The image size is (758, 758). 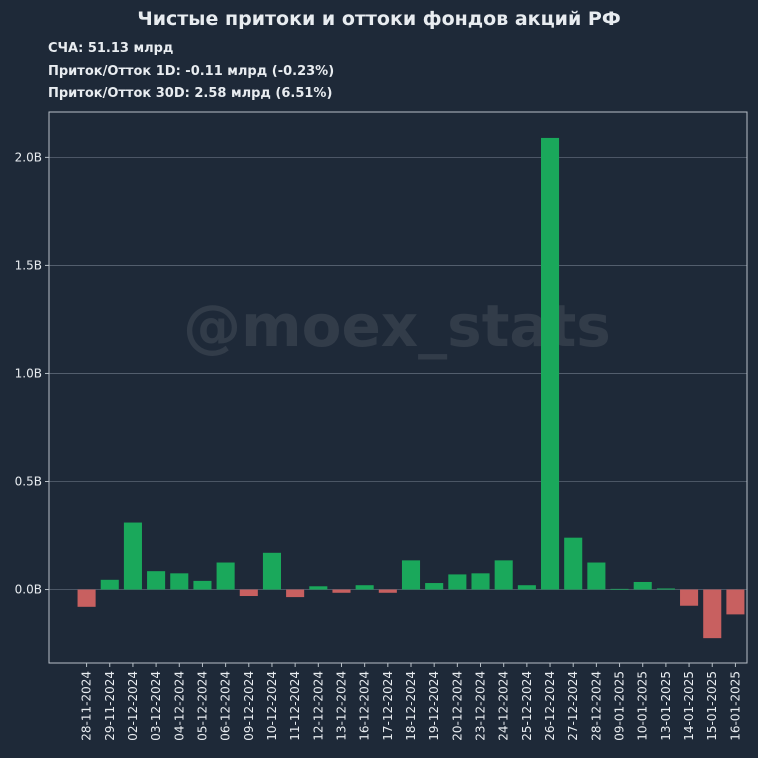 What do you see at coordinates (190, 93) in the screenshot?
I see `stat-flow-30d: Приток/Отток 30D: 2.58 млрд (6.51%)` at bounding box center [190, 93].